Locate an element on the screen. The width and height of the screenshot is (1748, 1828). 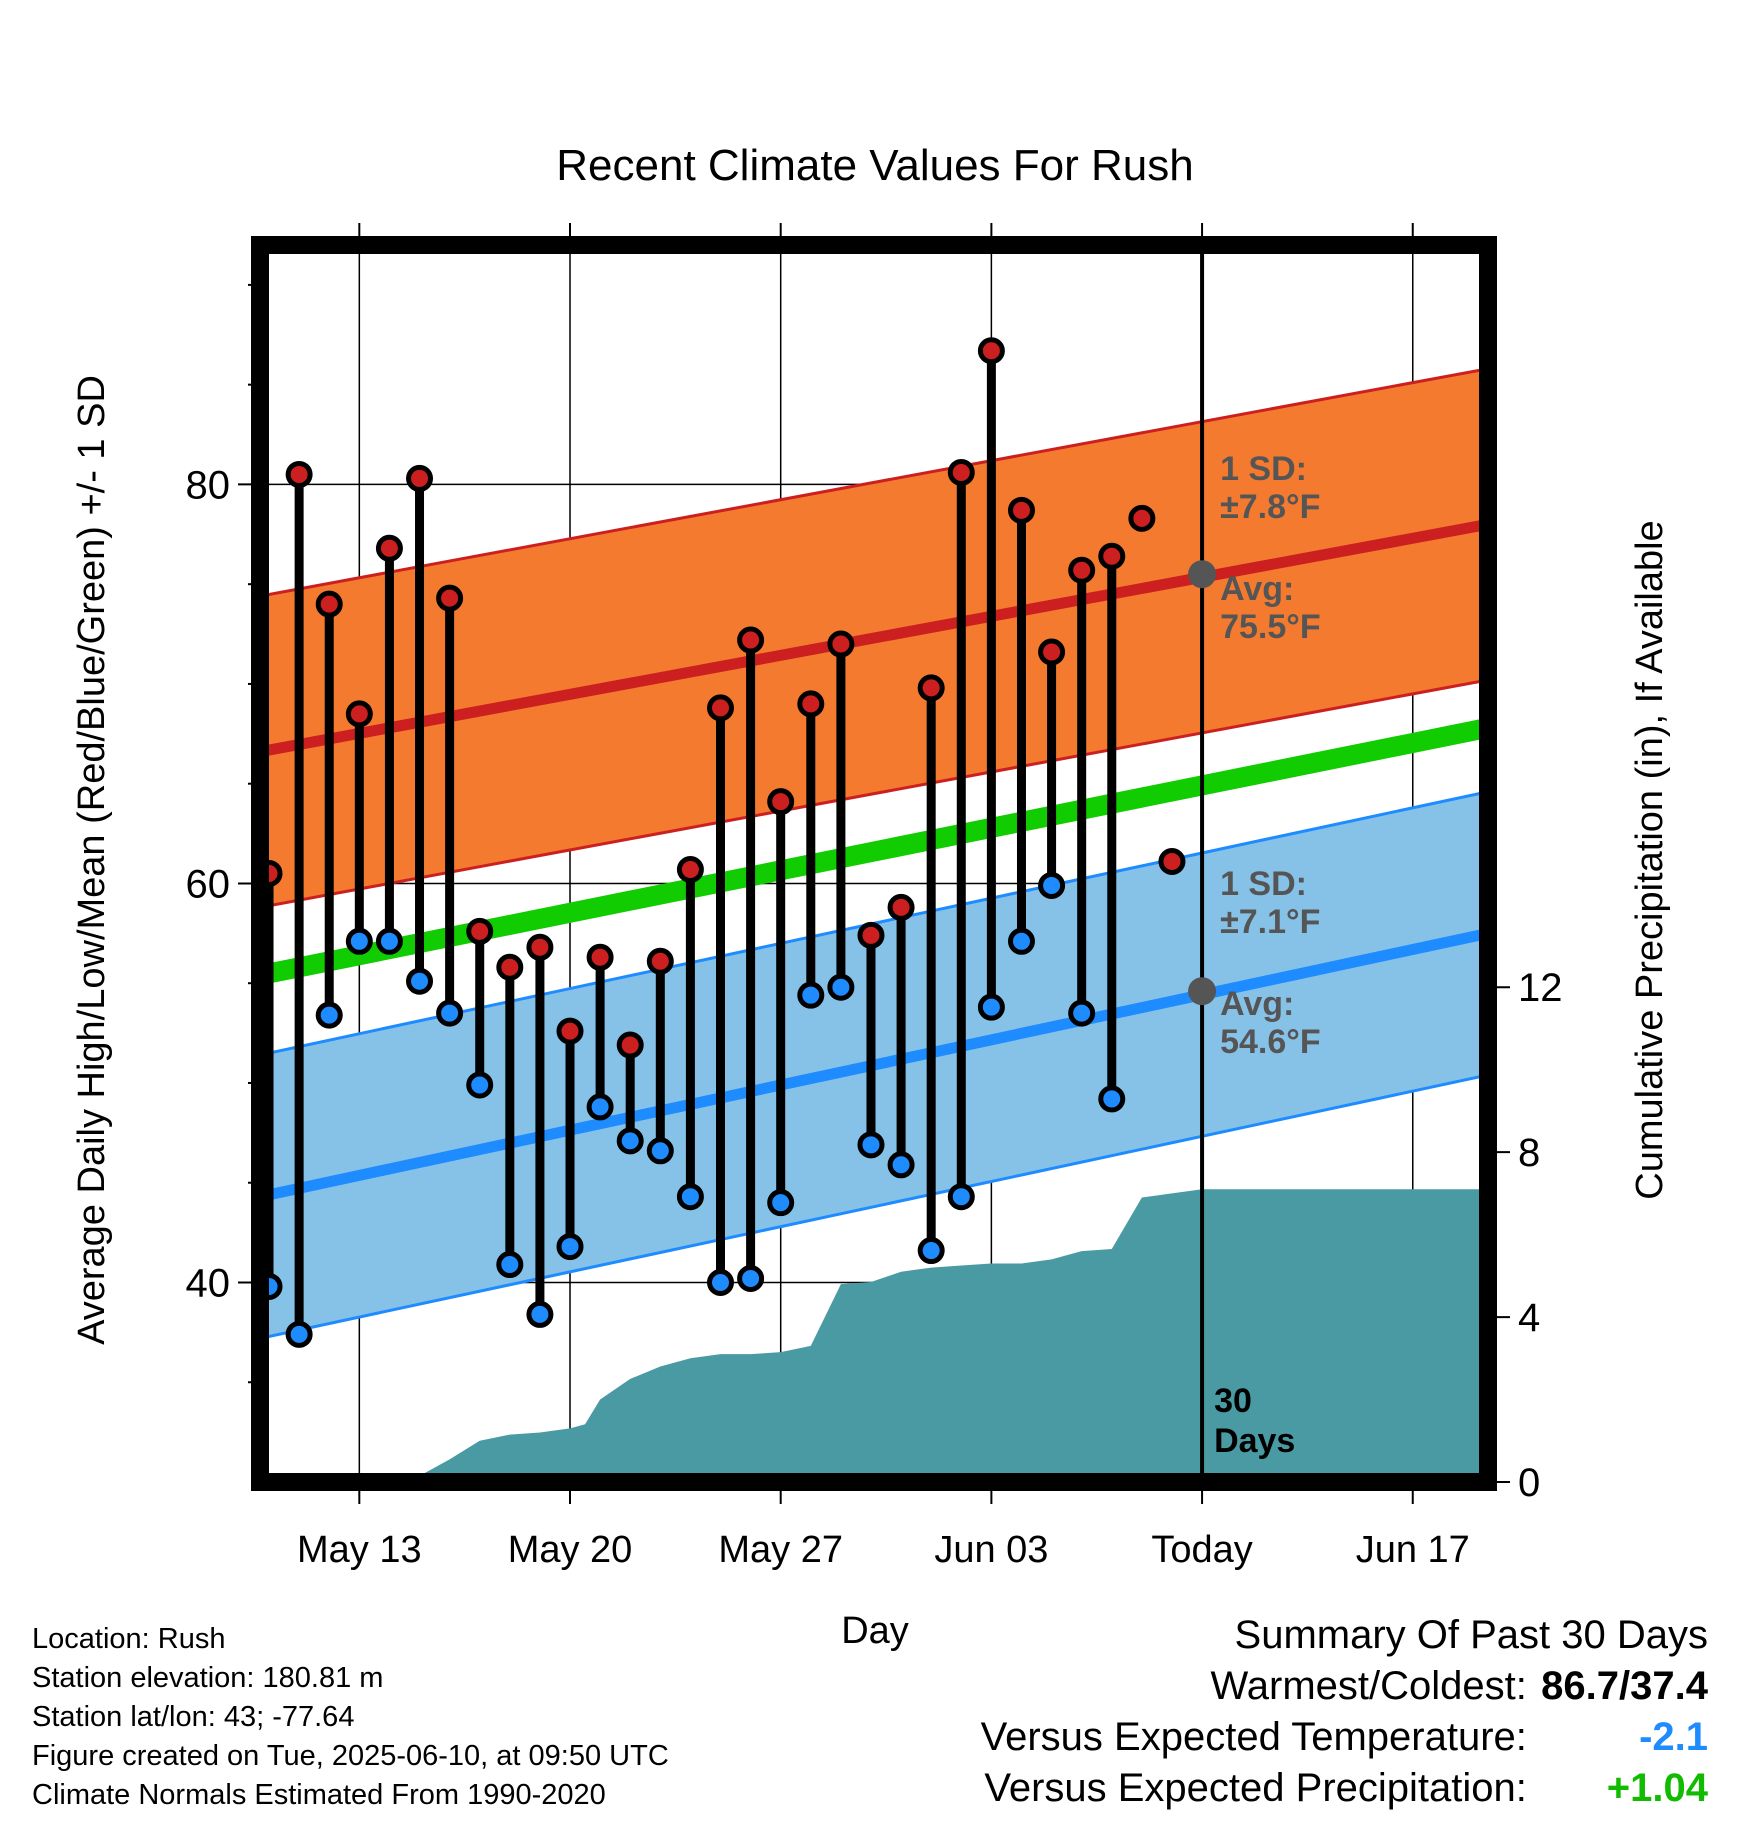
y-tick-label-left: 60 is located at coordinates (208, 884).